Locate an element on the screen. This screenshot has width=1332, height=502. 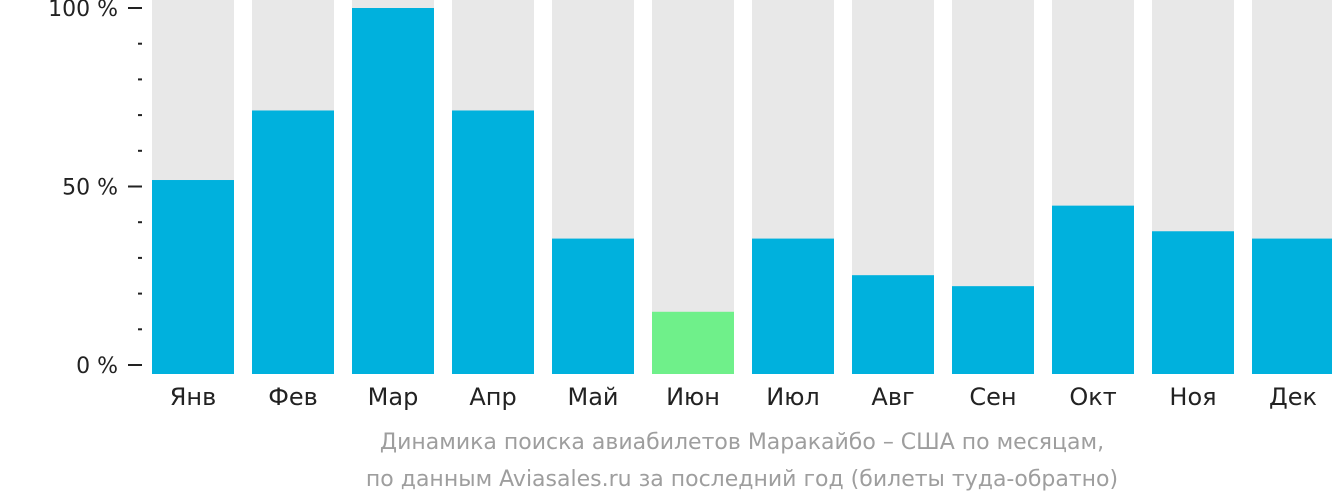
x-tick-label: Фев is located at coordinates (293, 397).